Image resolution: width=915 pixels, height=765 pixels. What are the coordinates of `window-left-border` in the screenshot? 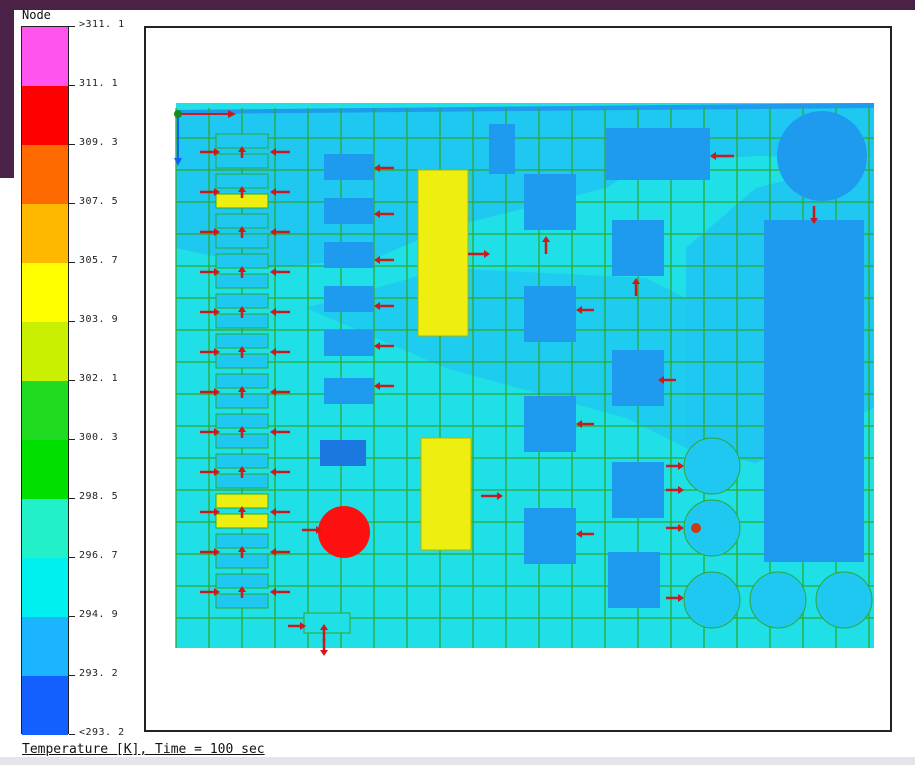 It's located at (7, 89).